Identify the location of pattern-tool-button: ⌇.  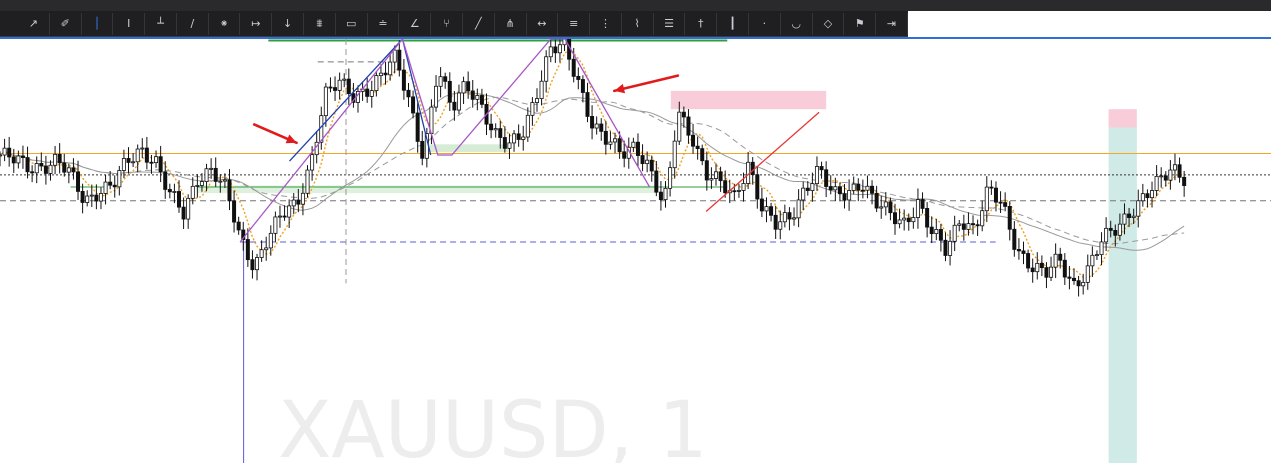
(638, 23).